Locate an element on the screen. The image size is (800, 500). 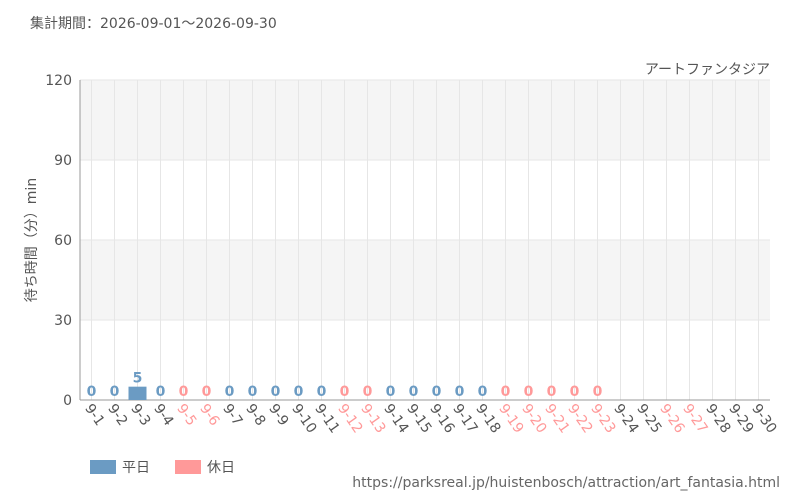
x-tick-label: 9-1 is located at coordinates (94, 415).